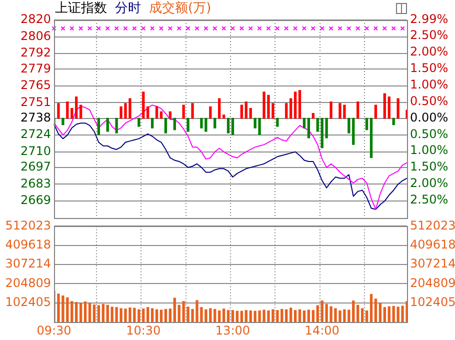 This screenshot has height=340, width=455. I want to click on y-tick-label: 2792, so click(35, 53).